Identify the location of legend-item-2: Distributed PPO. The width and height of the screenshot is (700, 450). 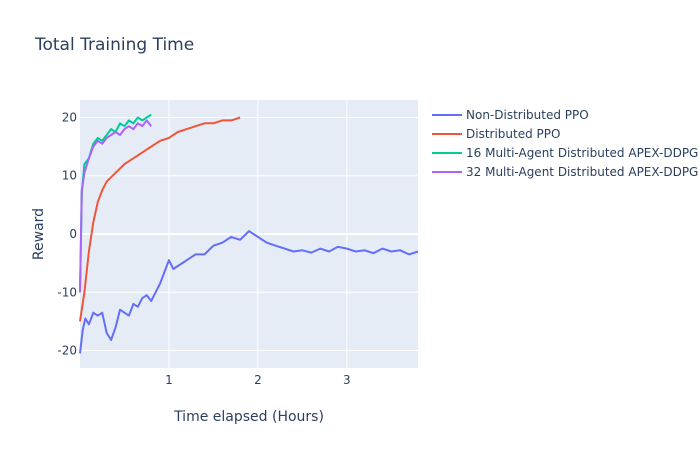
(496, 134).